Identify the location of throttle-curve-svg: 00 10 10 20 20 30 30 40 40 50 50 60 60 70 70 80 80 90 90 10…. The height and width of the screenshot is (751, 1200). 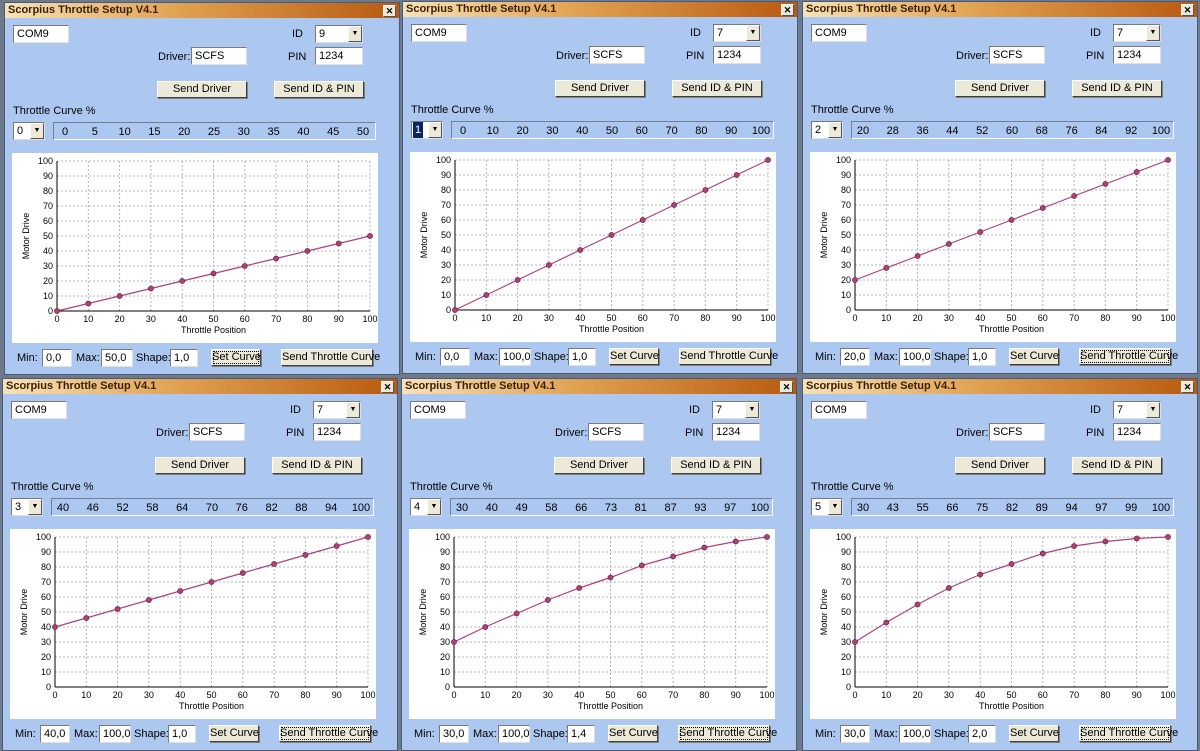
(997, 244).